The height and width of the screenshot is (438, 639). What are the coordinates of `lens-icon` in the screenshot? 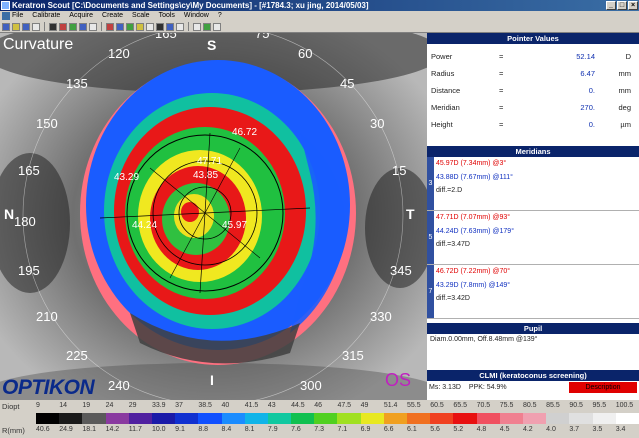 It's located at (160, 26).